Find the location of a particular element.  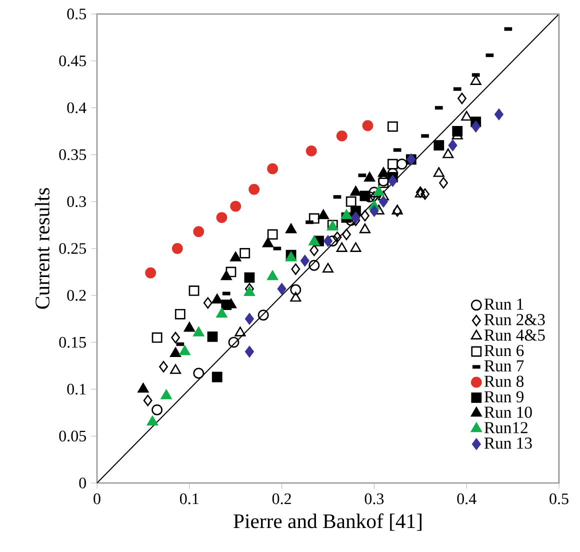

x-tick-label: 0 is located at coordinates (97, 498).